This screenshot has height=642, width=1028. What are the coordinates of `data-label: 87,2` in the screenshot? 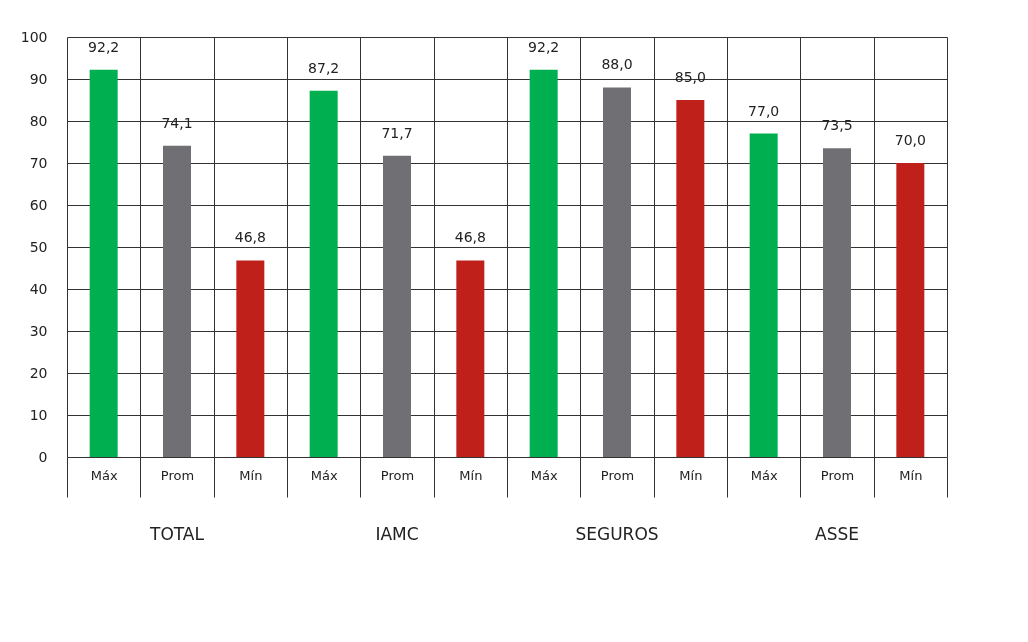 It's located at (324, 67).